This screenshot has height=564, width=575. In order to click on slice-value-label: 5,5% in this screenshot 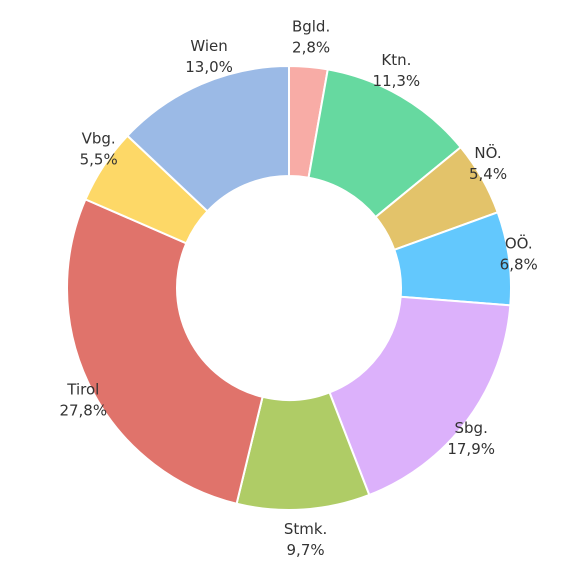, I will do `click(99, 160)`.